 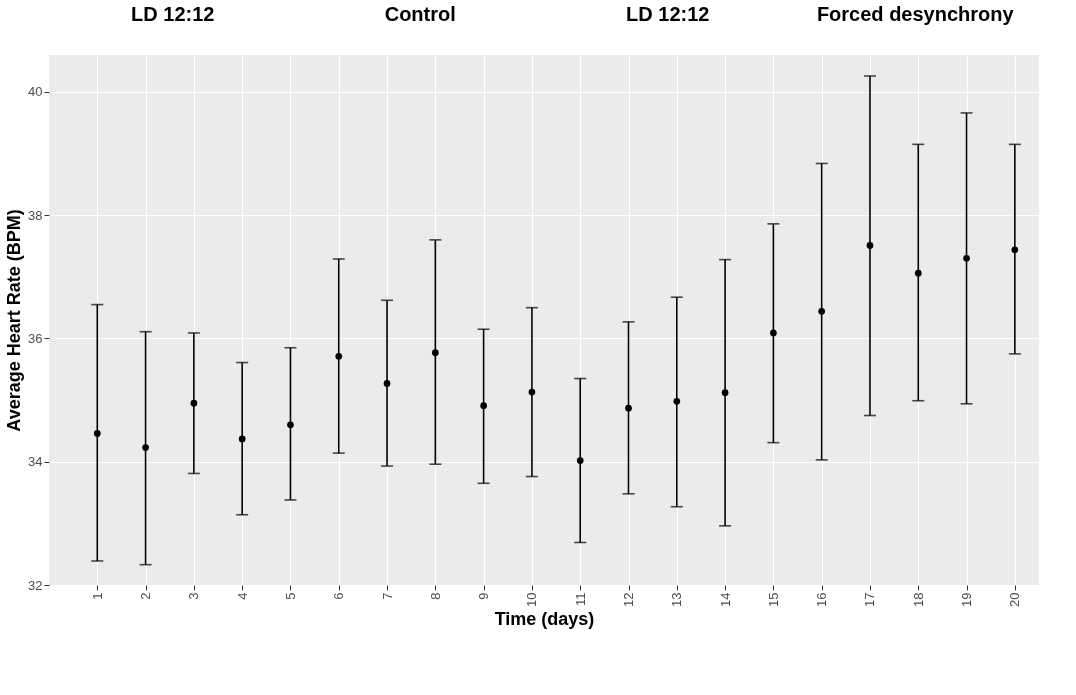 What do you see at coordinates (35, 462) in the screenshot?
I see `y-tick-label: 34` at bounding box center [35, 462].